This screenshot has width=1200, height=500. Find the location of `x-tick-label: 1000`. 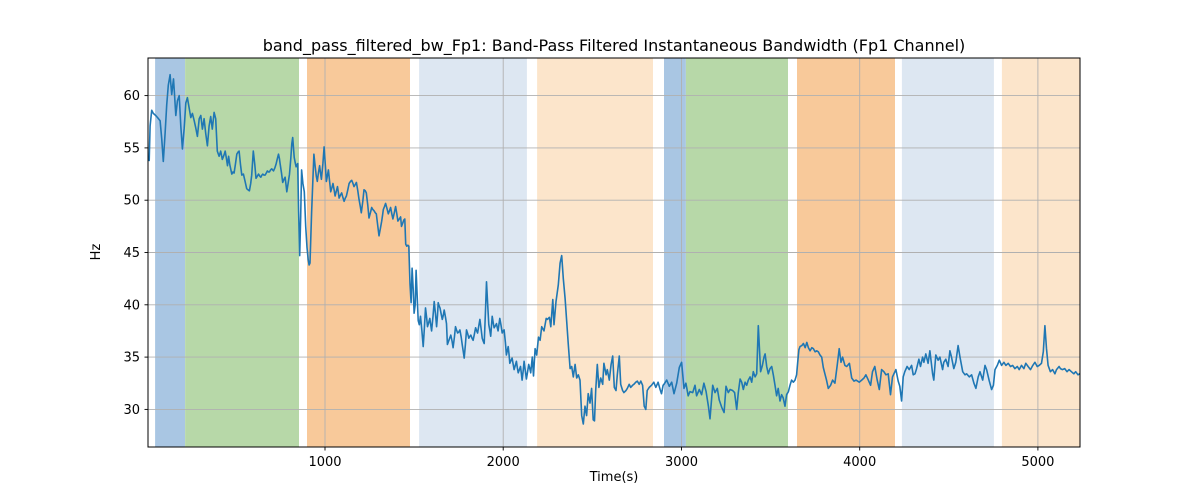

x-tick-label: 1000 is located at coordinates (324, 462).